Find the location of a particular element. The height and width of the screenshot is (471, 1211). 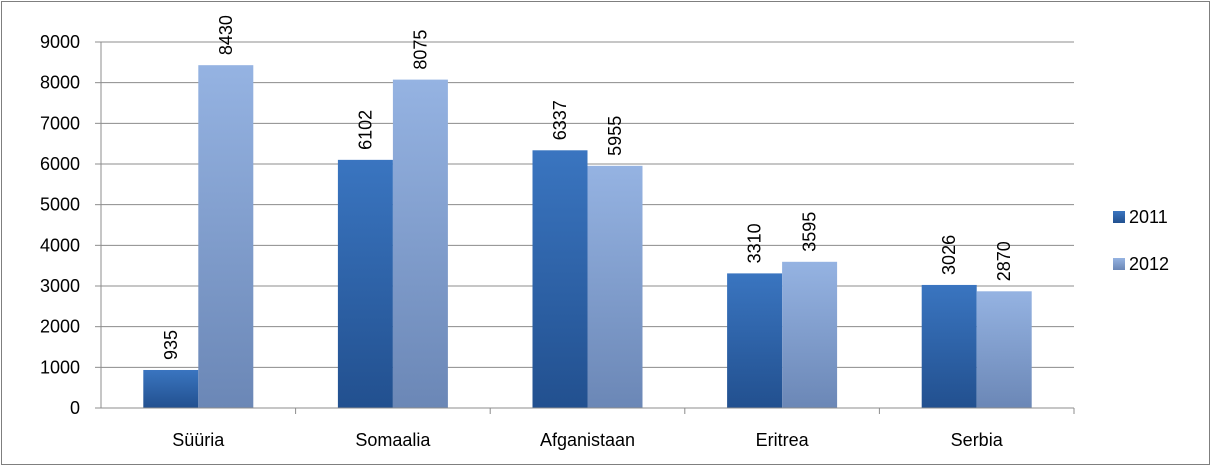

y-tick-label: 7000 is located at coordinates (60, 123).